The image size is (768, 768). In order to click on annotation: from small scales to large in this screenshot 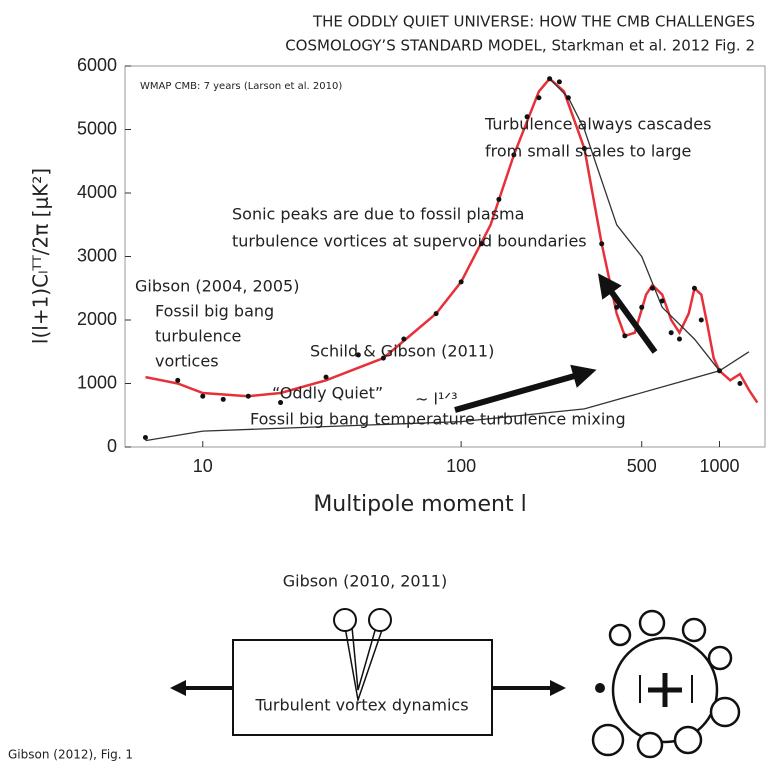, I will do `click(588, 151)`.